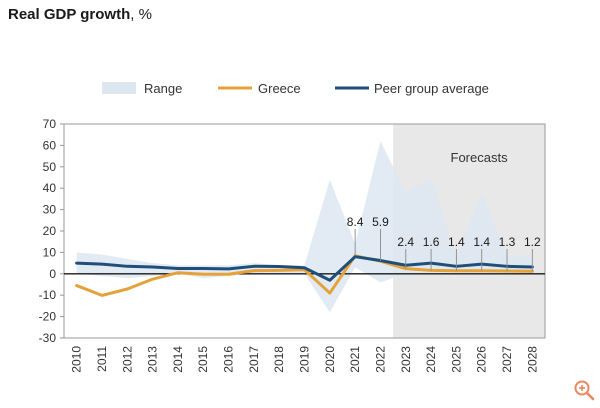  Describe the element at coordinates (153, 359) in the screenshot. I see `x-tick-label: 2013` at that location.